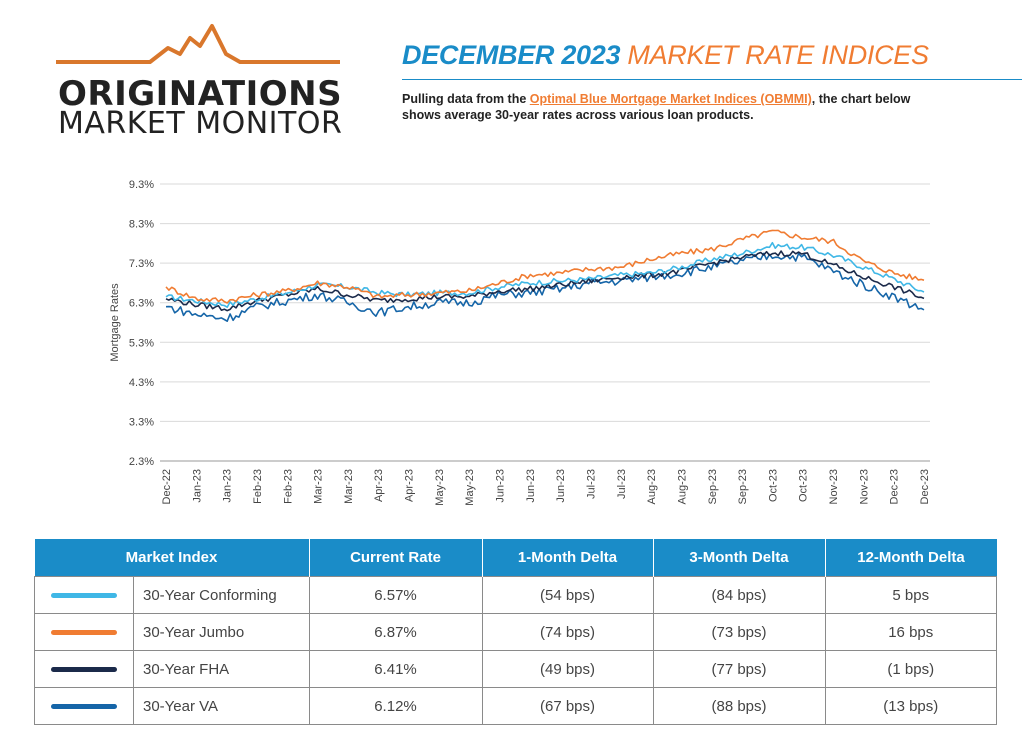 This screenshot has width=1022, height=752. What do you see at coordinates (115, 322) in the screenshot?
I see `y-axis-label: Mortgage Rates` at bounding box center [115, 322].